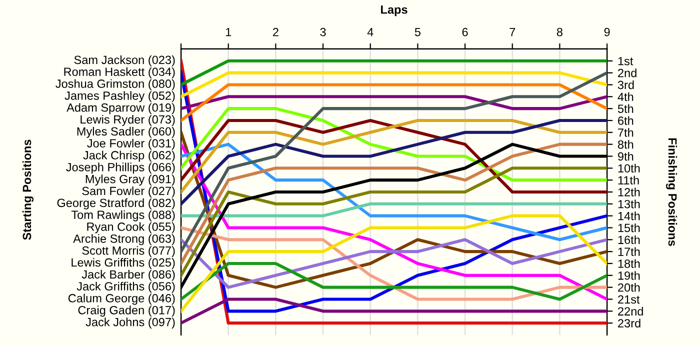 The height and width of the screenshot is (345, 700). What do you see at coordinates (629, 192) in the screenshot?
I see `y2-tick-label: 12th` at bounding box center [629, 192].